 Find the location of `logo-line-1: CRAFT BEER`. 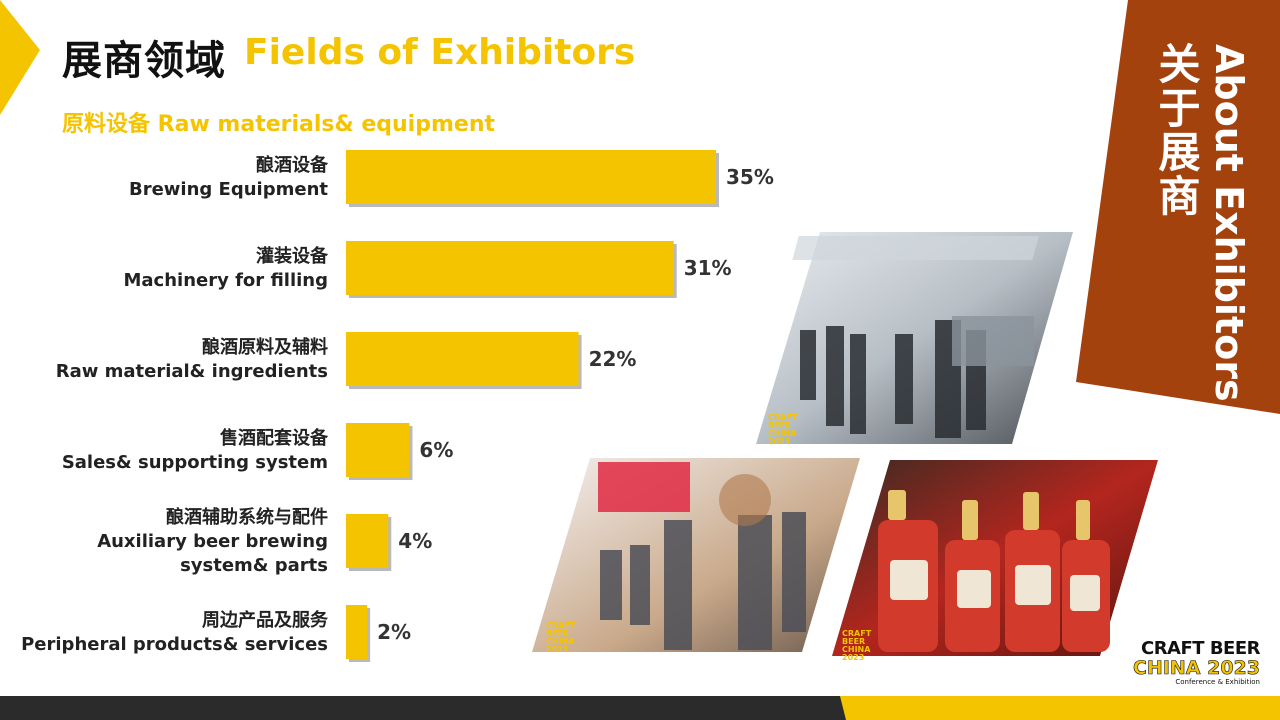

logo-line-1: CRAFT BEER is located at coordinates (1200, 648).